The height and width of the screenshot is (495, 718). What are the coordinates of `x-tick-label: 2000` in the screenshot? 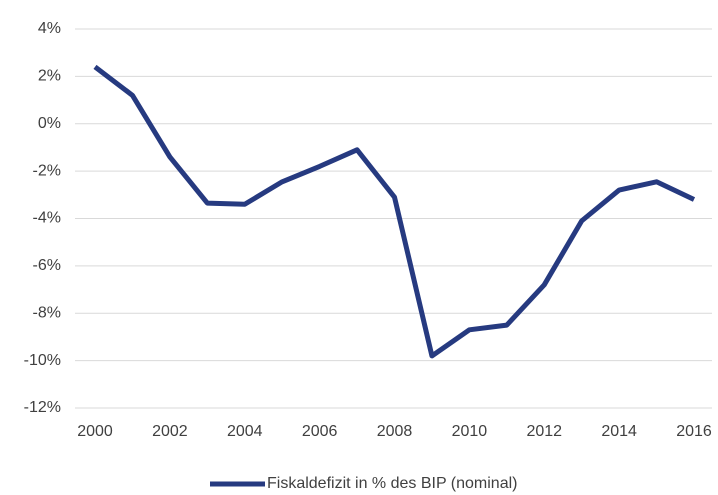 It's located at (95, 431).